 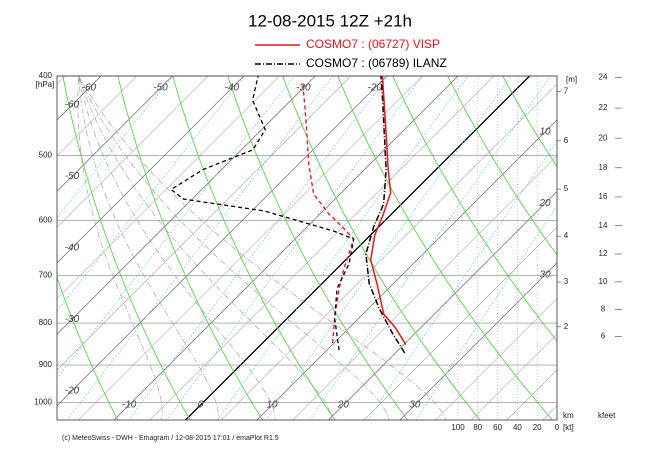 I want to click on temperature-profile, so click(x=385, y=214).